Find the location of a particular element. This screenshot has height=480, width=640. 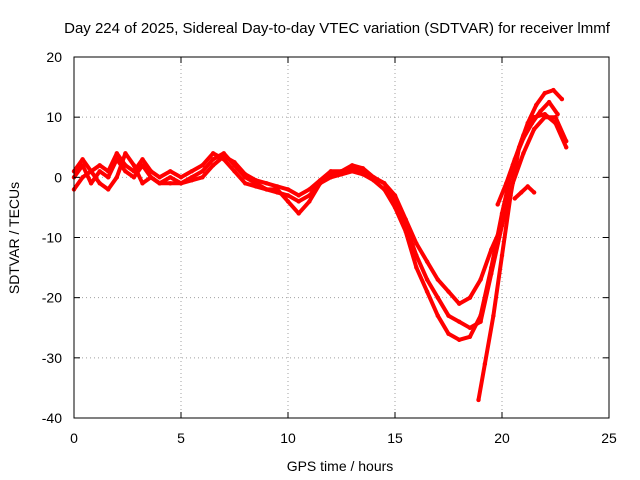

y-tick-labels: -40 -30 -20 -10 0 10 20 is located at coordinates (52, 237).